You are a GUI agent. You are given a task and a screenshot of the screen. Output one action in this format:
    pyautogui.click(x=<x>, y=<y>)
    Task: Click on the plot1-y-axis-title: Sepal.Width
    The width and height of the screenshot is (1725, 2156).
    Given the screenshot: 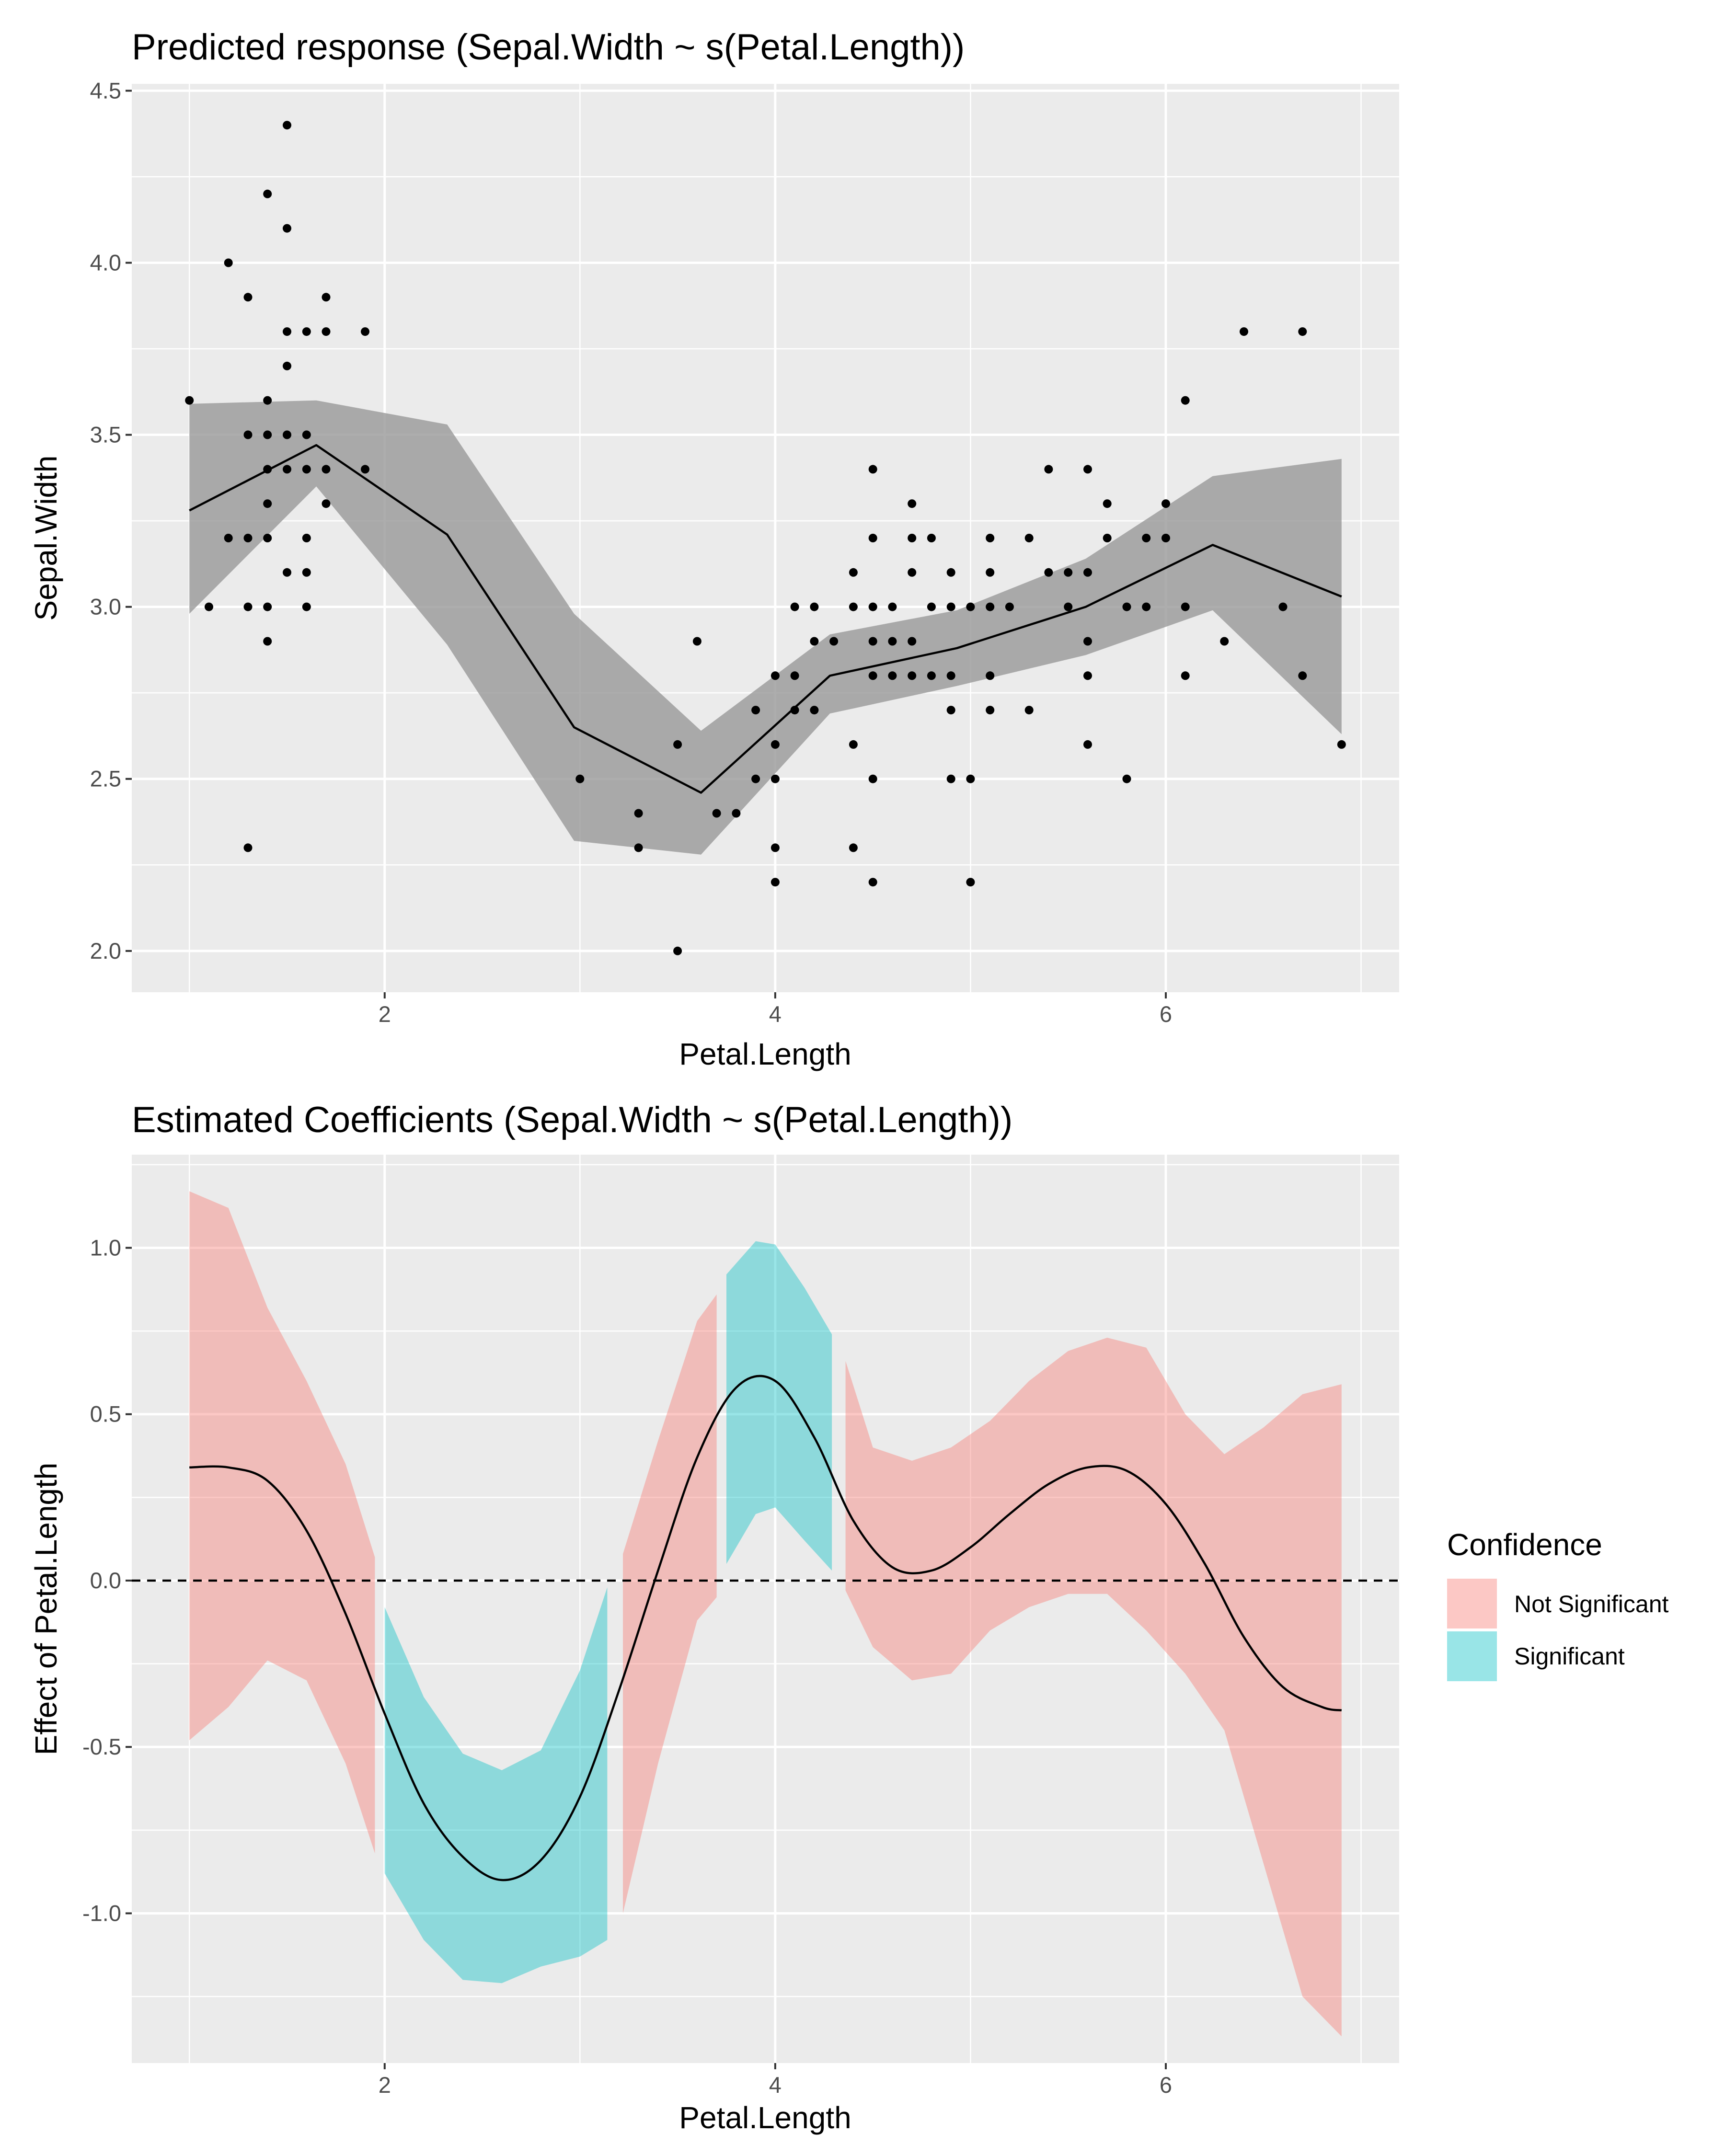 What is the action you would take?
    pyautogui.click(x=46, y=537)
    